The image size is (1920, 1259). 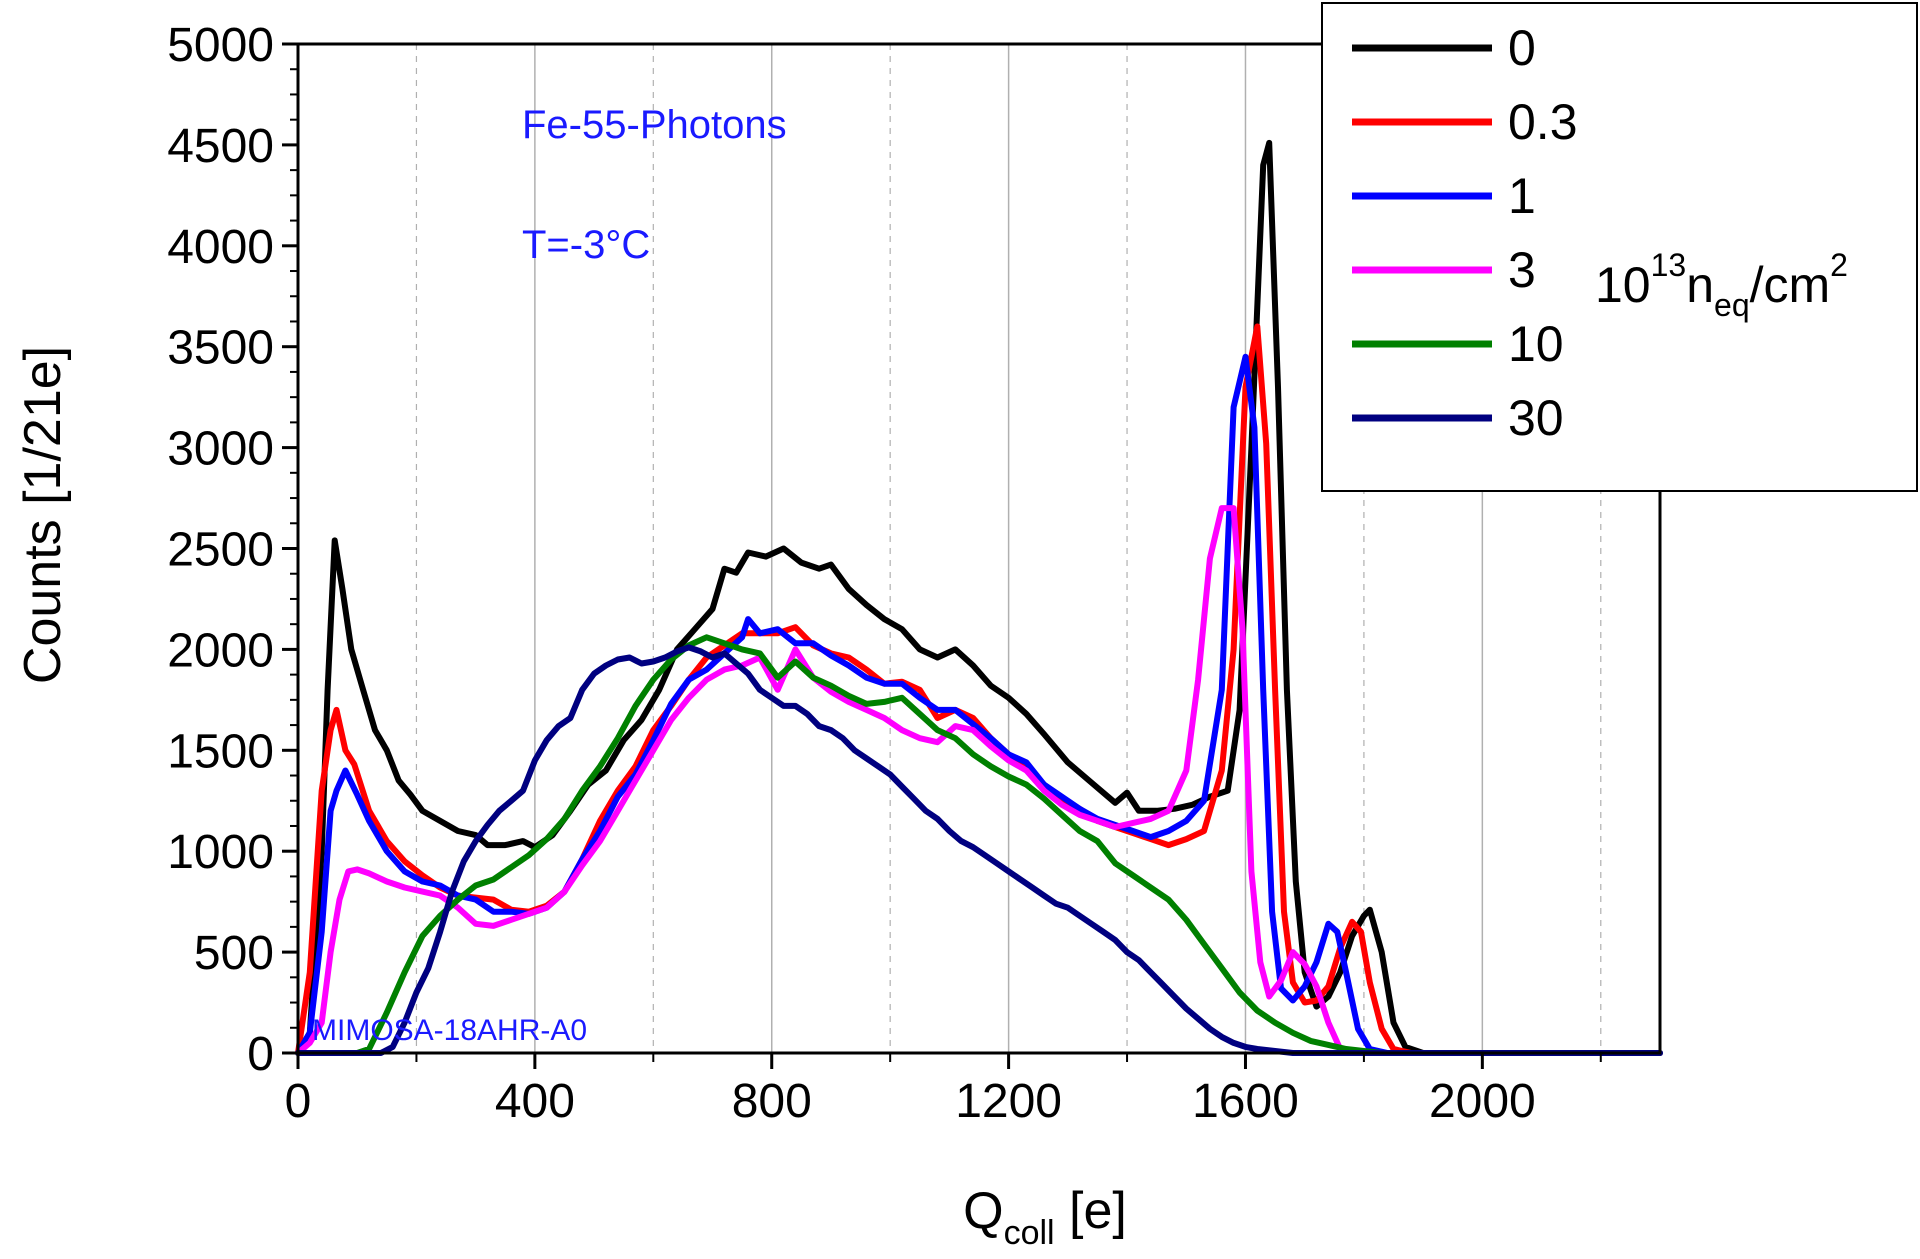 What do you see at coordinates (260, 1054) in the screenshot?
I see `y-tick-label: 0` at bounding box center [260, 1054].